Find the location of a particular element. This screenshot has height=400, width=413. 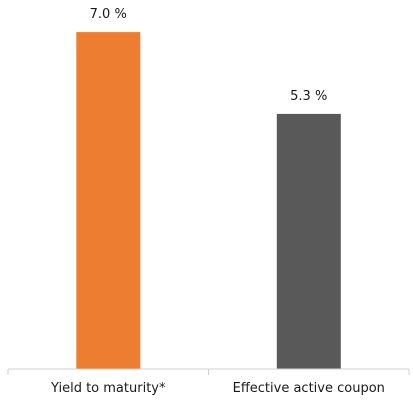

bar-effective-active-coupon is located at coordinates (308, 241).